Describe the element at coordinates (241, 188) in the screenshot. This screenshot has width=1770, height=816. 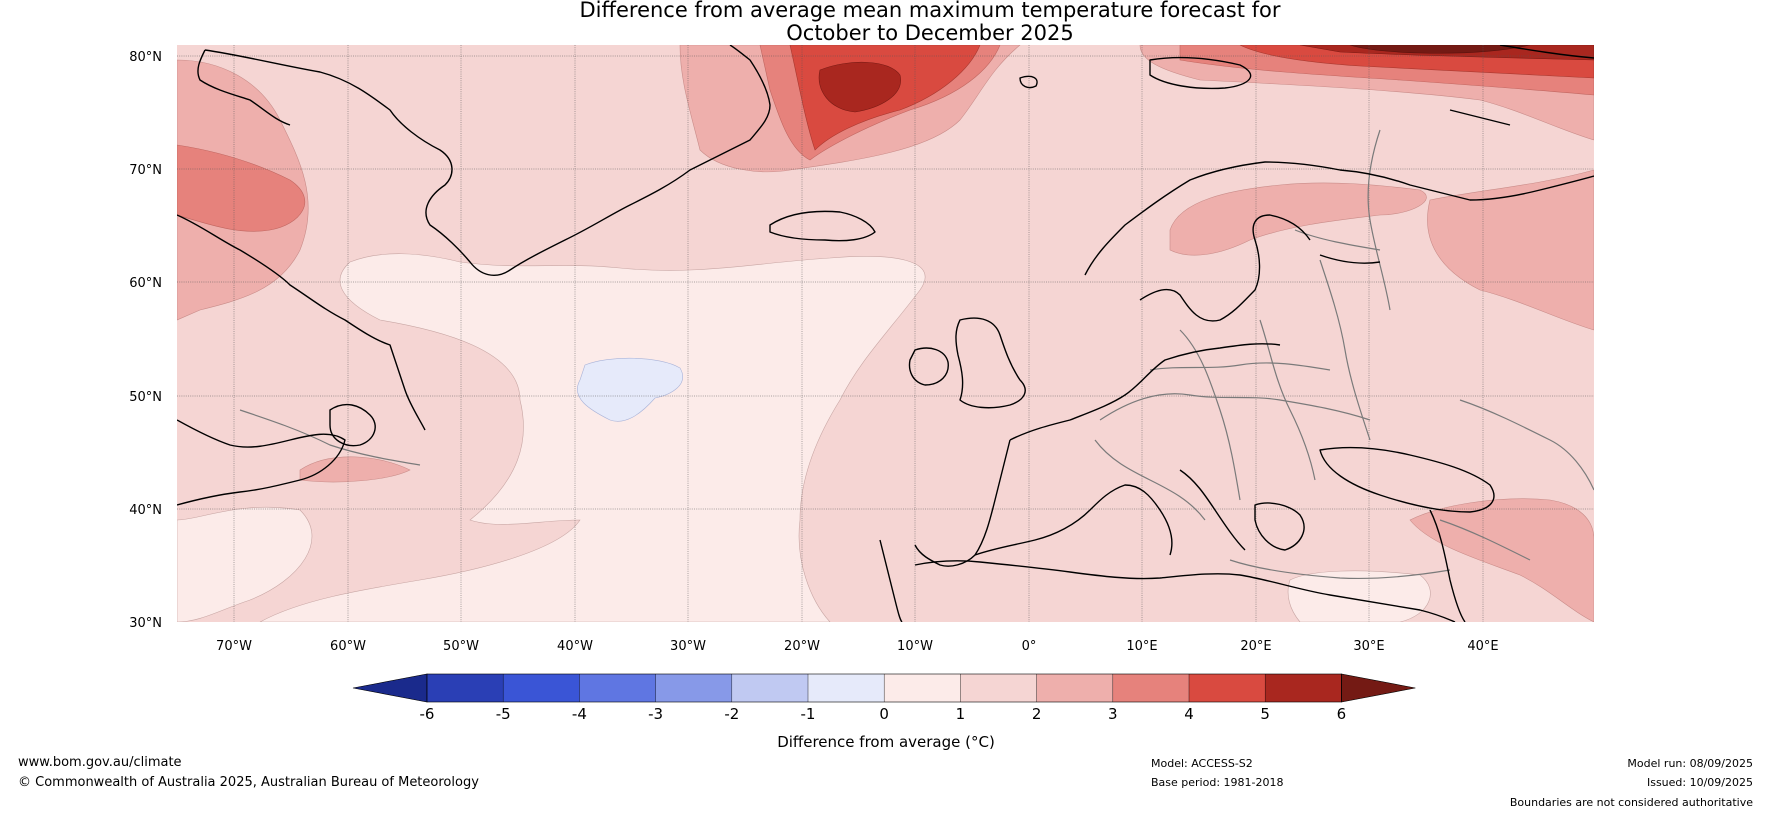
I see `anomaly-region-3-4-baffin` at that location.